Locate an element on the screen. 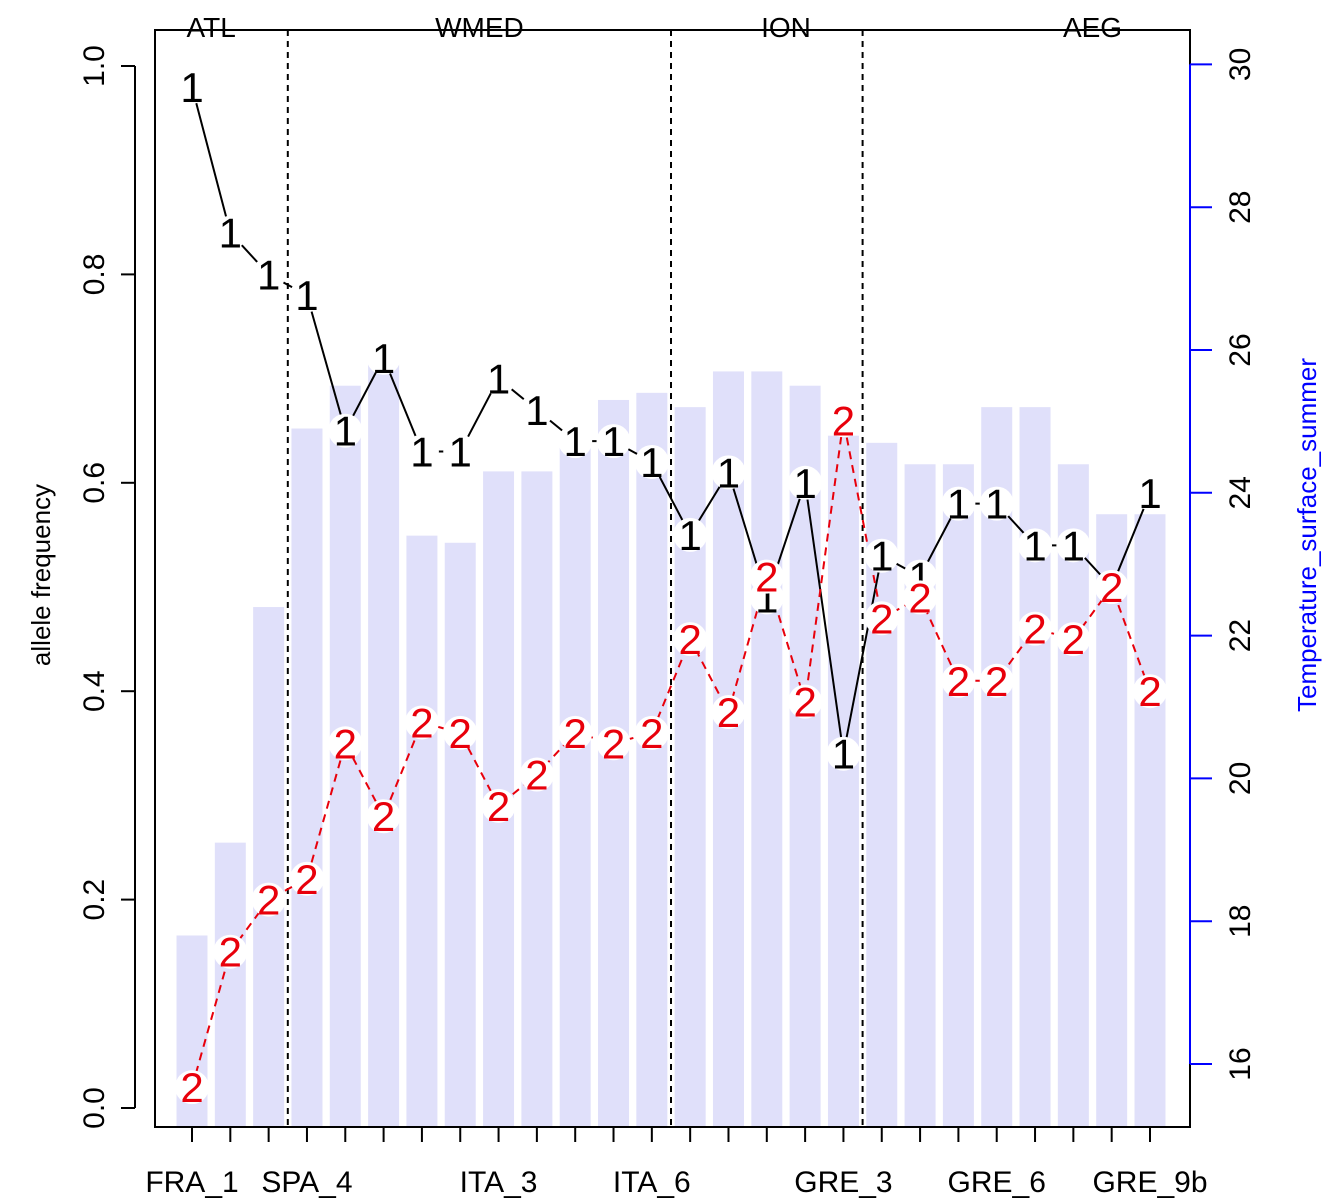  region-label-ion: ION is located at coordinates (786, 27).